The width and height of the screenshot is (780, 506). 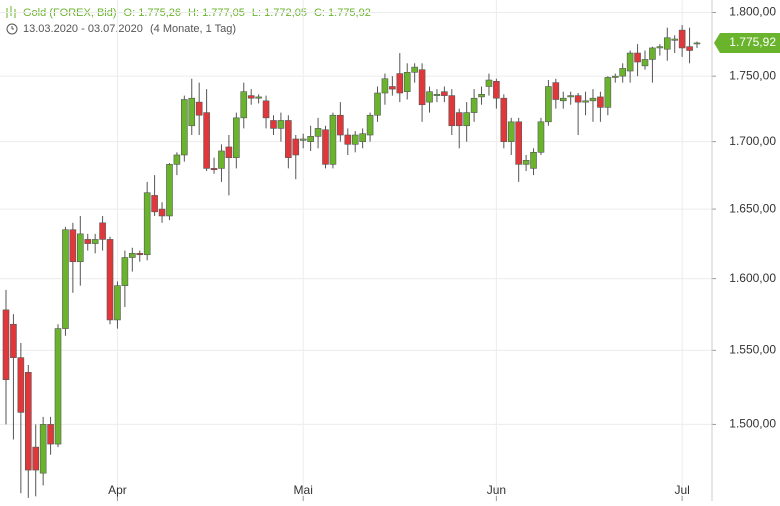 I want to click on x-tick-label: Mai, so click(x=303, y=490).